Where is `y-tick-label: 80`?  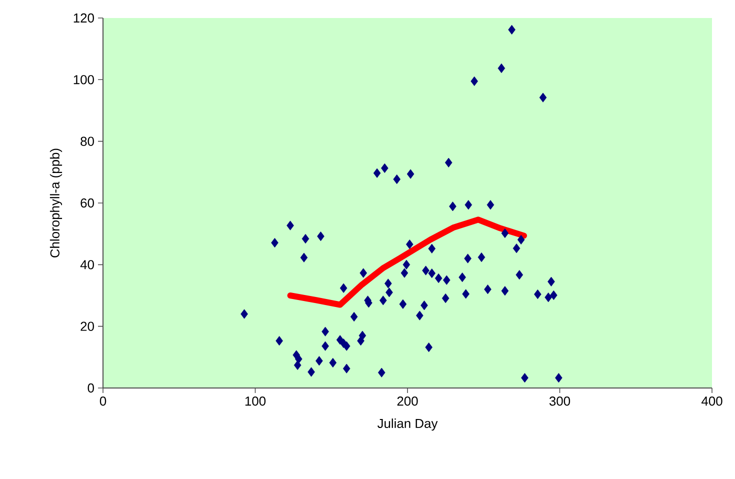
y-tick-label: 80 is located at coordinates (87, 141).